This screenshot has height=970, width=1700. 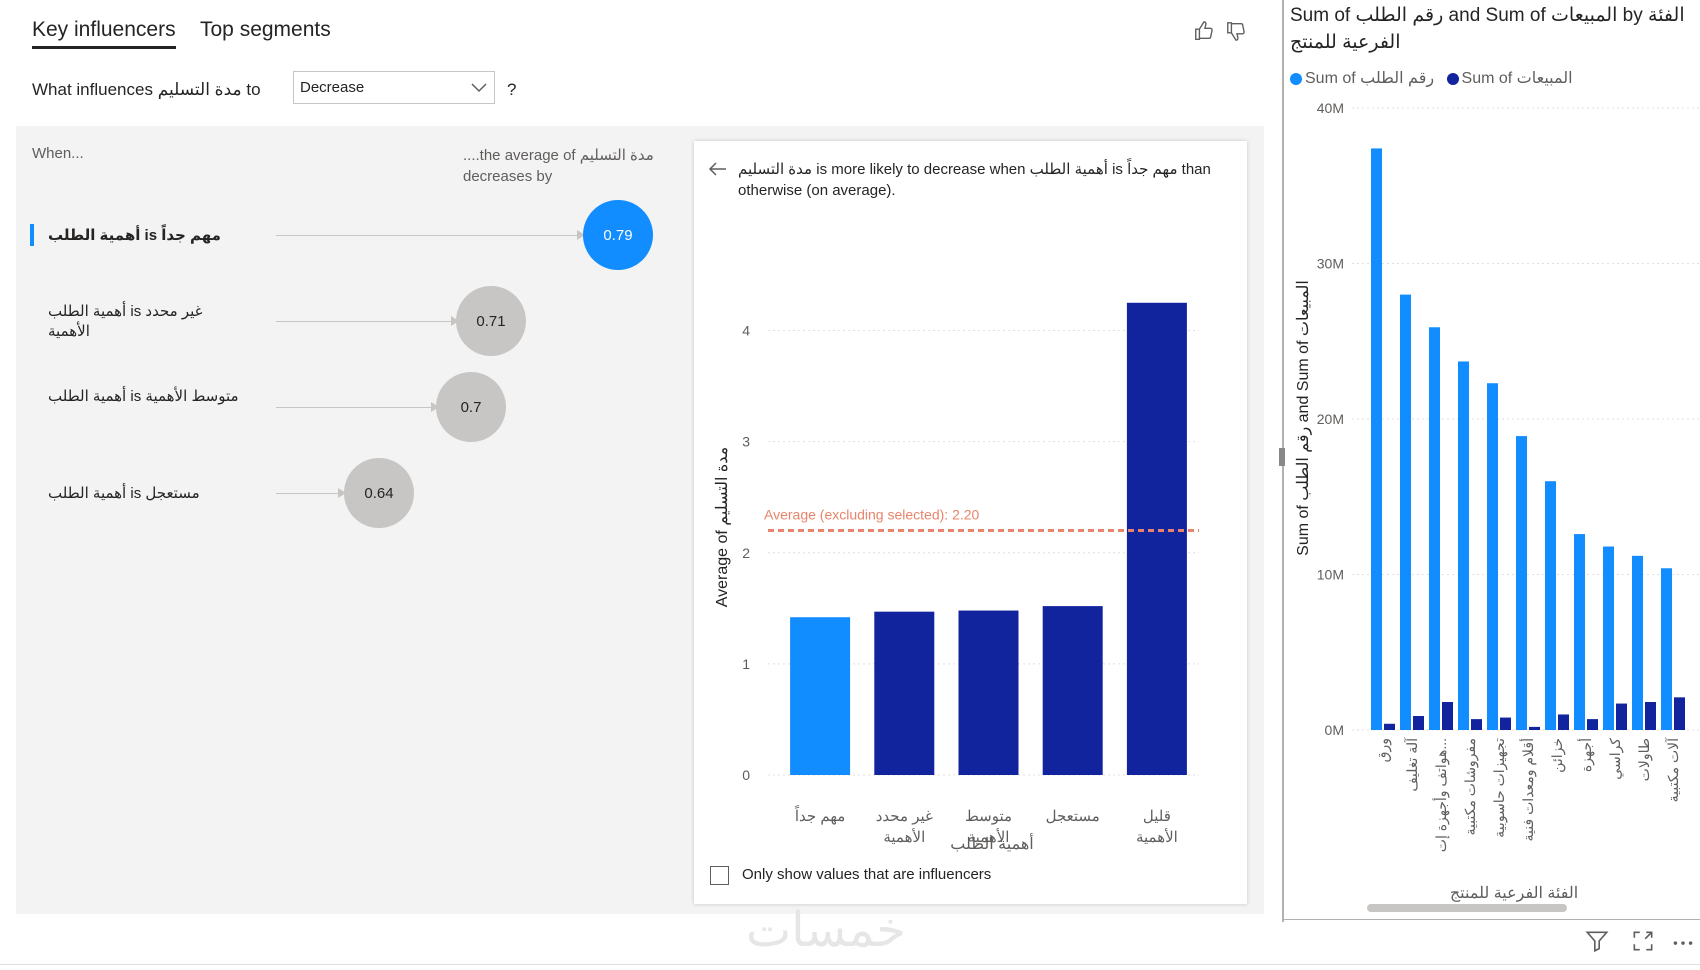 What do you see at coordinates (32, 235) in the screenshot?
I see `selected-indicator` at bounding box center [32, 235].